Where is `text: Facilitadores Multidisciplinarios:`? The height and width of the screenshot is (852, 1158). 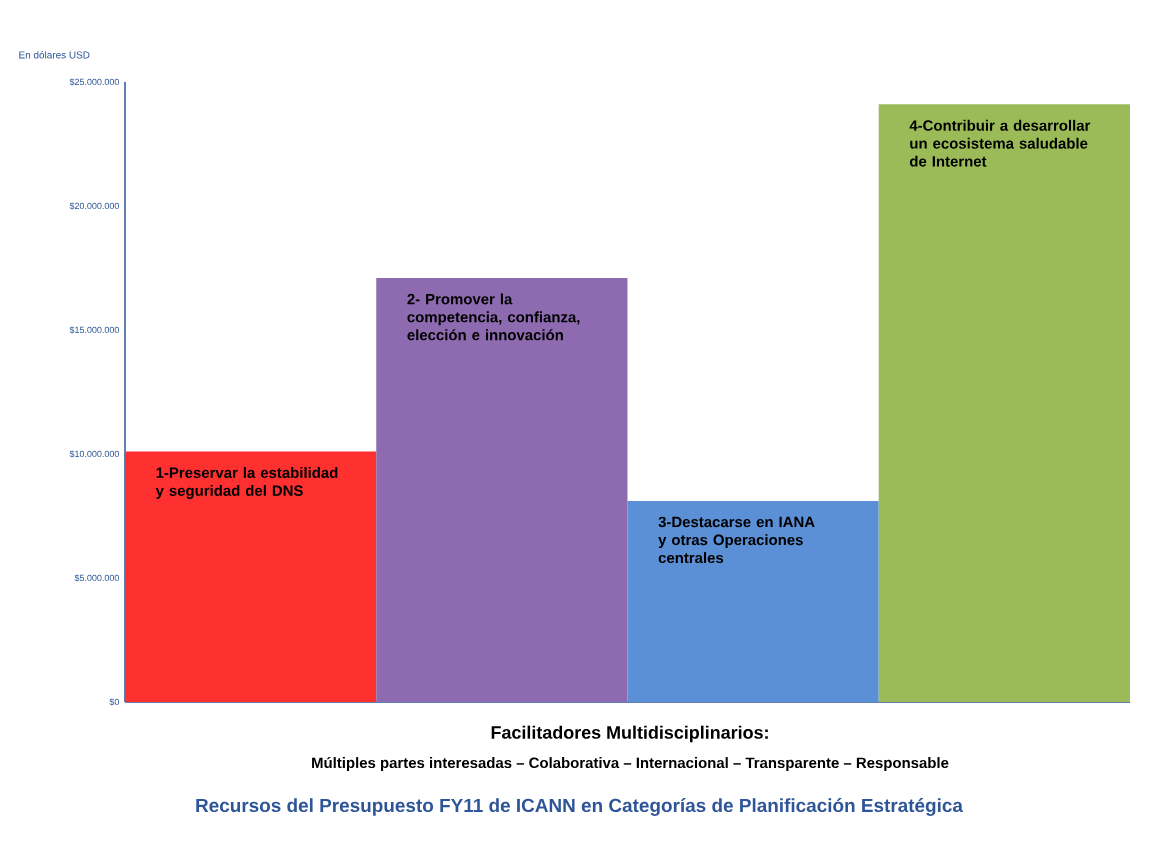 text: Facilitadores Multidisciplinarios: is located at coordinates (629, 734).